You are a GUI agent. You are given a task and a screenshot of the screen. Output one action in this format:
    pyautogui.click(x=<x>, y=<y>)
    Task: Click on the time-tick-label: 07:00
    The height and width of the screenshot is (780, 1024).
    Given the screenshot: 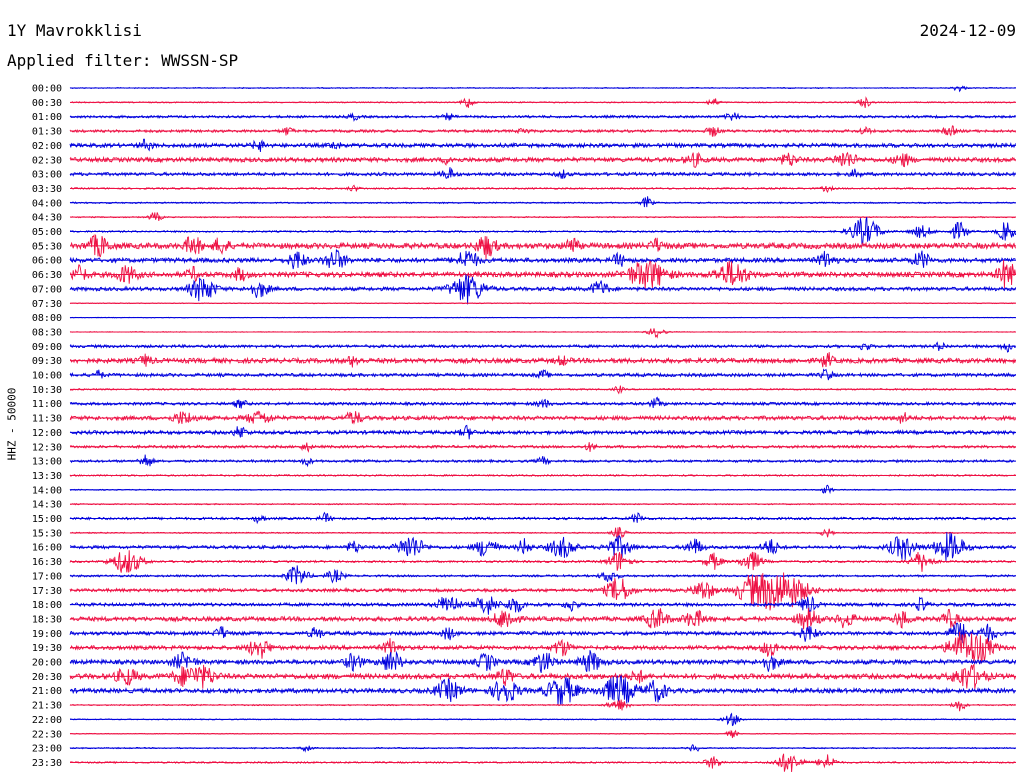 What is the action you would take?
    pyautogui.click(x=47, y=289)
    